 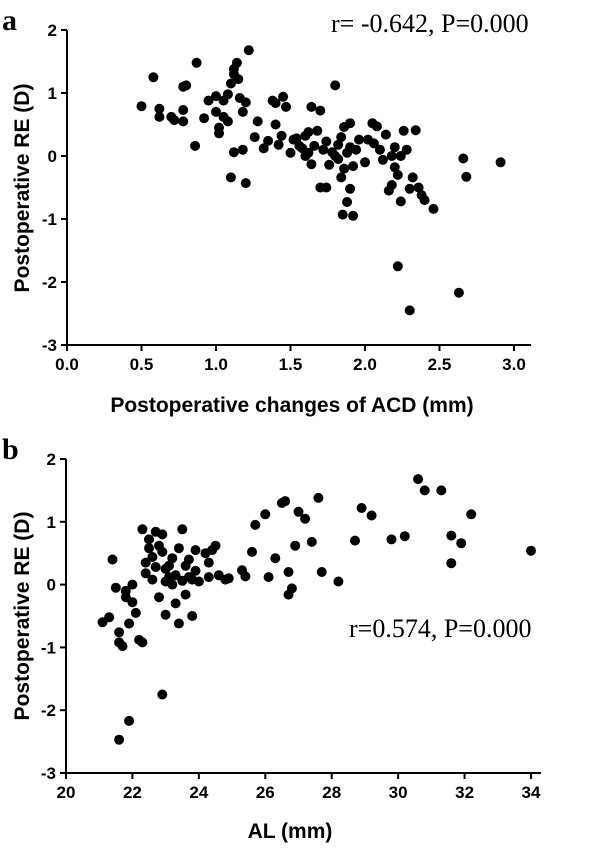 What do you see at coordinates (514, 364) in the screenshot?
I see `x-tick-label: 3.0` at bounding box center [514, 364].